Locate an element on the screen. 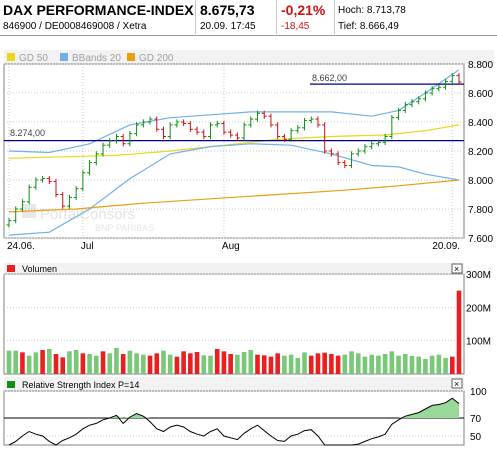  instrument-title: DAX PERFORMANCE-INDEX is located at coordinates (98, 10).